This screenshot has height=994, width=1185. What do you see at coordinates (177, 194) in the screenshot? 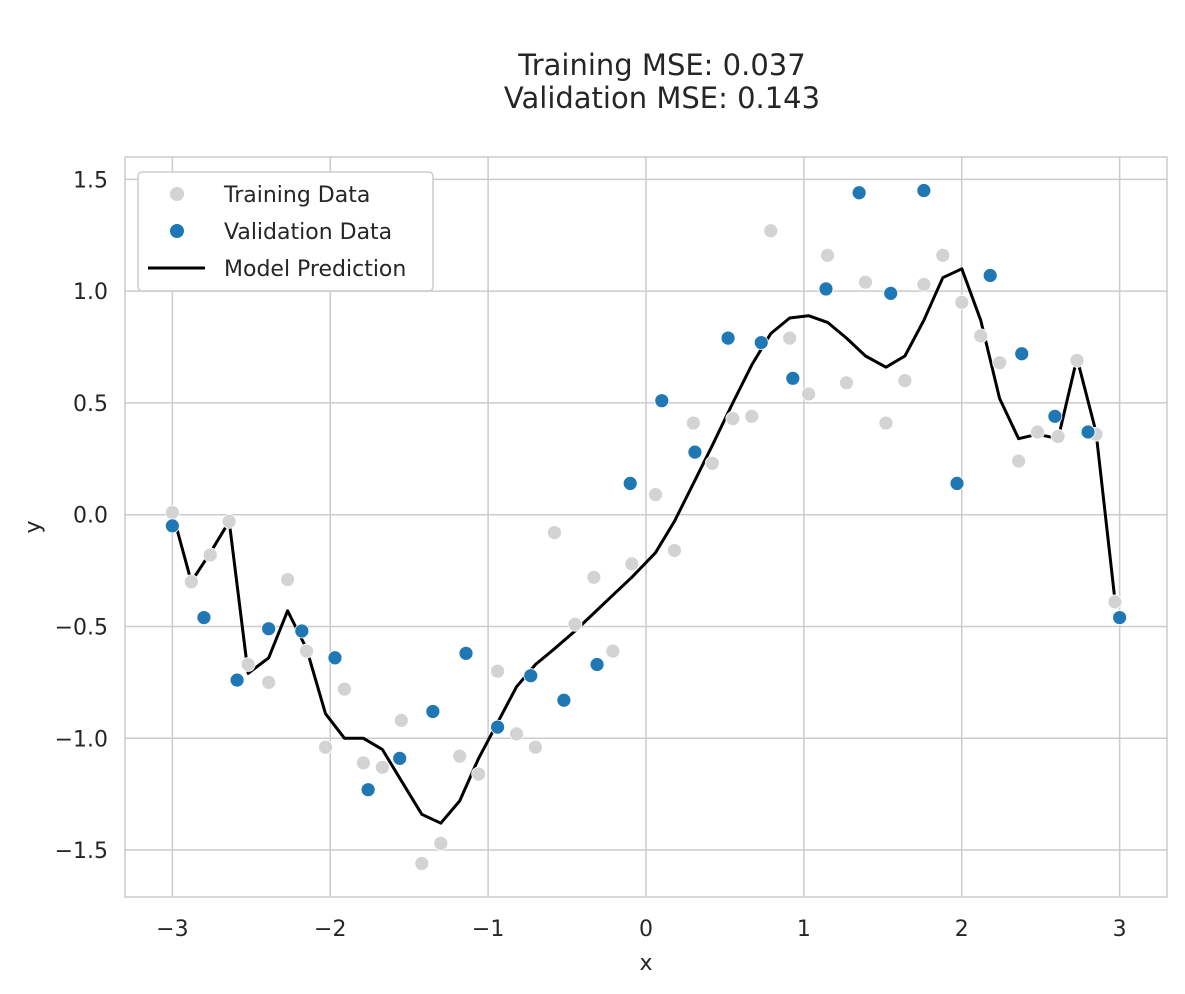
I see `legend-training-marker` at bounding box center [177, 194].